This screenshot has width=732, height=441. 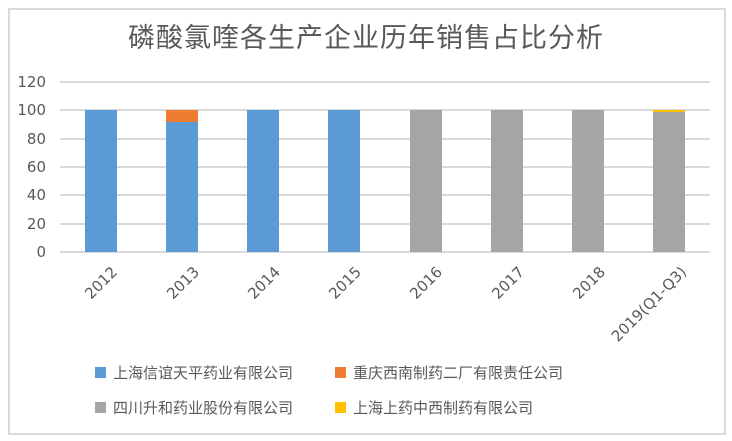 What do you see at coordinates (36, 223) in the screenshot?
I see `y-axis-tick-label: 20` at bounding box center [36, 223].